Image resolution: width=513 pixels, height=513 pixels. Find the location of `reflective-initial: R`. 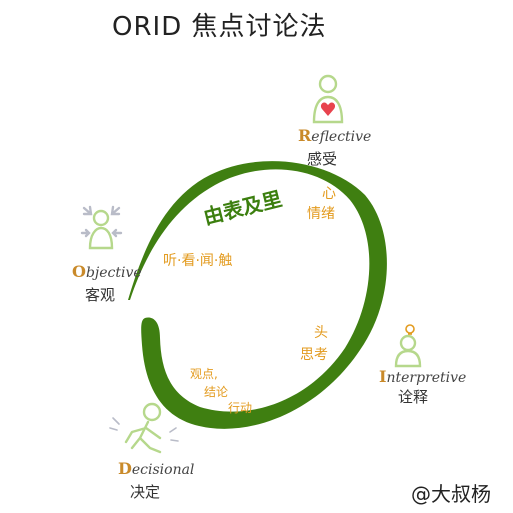

reflective-initial: R is located at coordinates (305, 135).